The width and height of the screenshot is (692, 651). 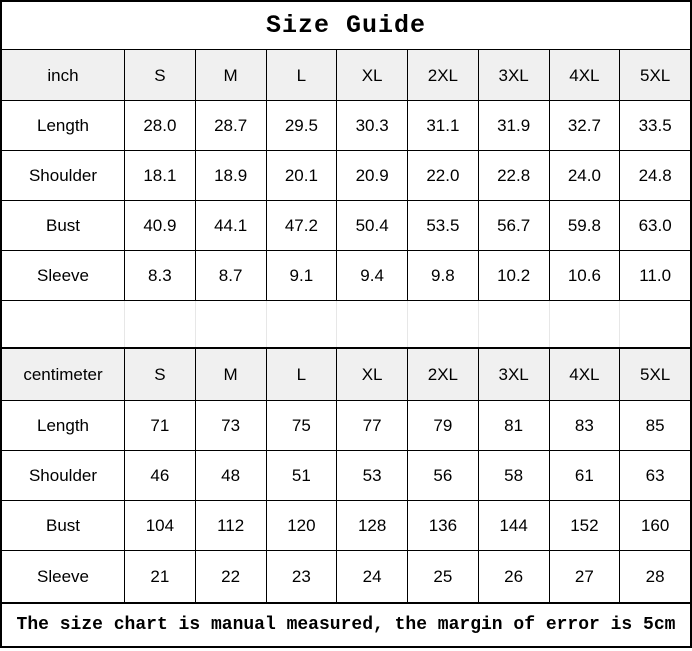 I want to click on size-value-cell: 71, so click(x=160, y=425).